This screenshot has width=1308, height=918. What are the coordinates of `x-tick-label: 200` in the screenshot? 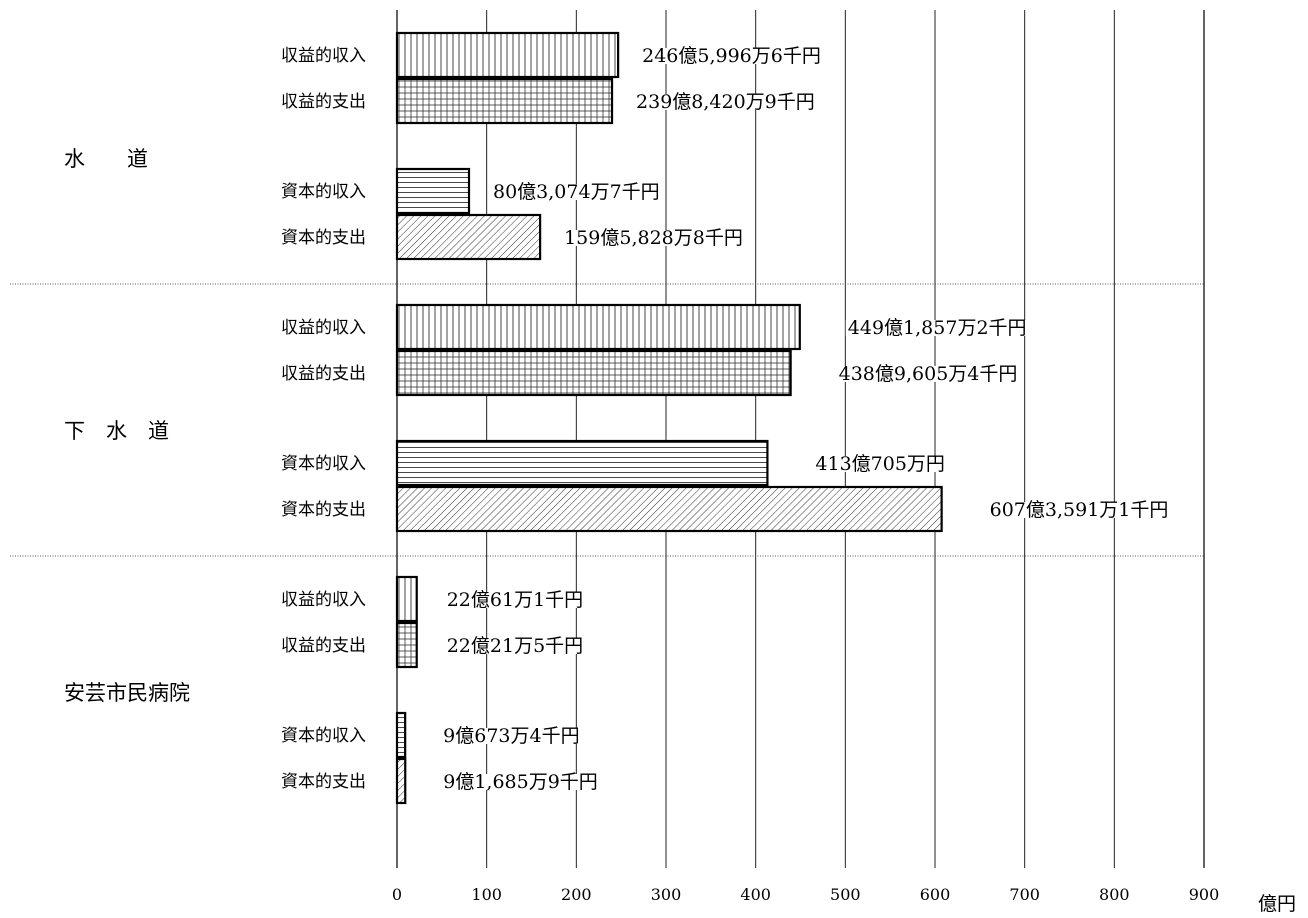 It's located at (576, 894).